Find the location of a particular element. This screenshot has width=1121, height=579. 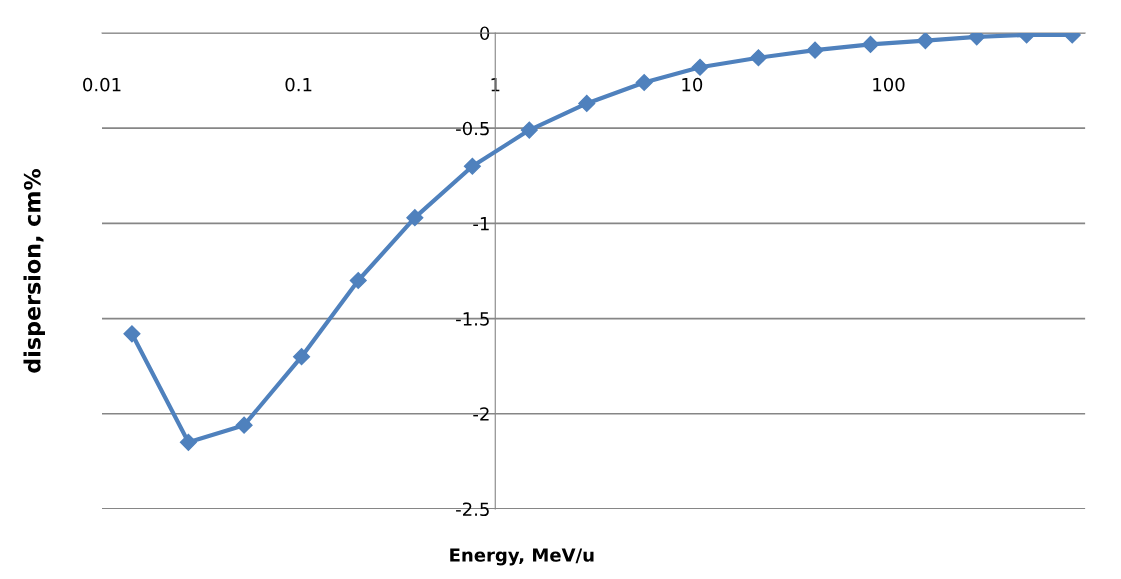

y-tick-label: -1.5 is located at coordinates (472, 319).